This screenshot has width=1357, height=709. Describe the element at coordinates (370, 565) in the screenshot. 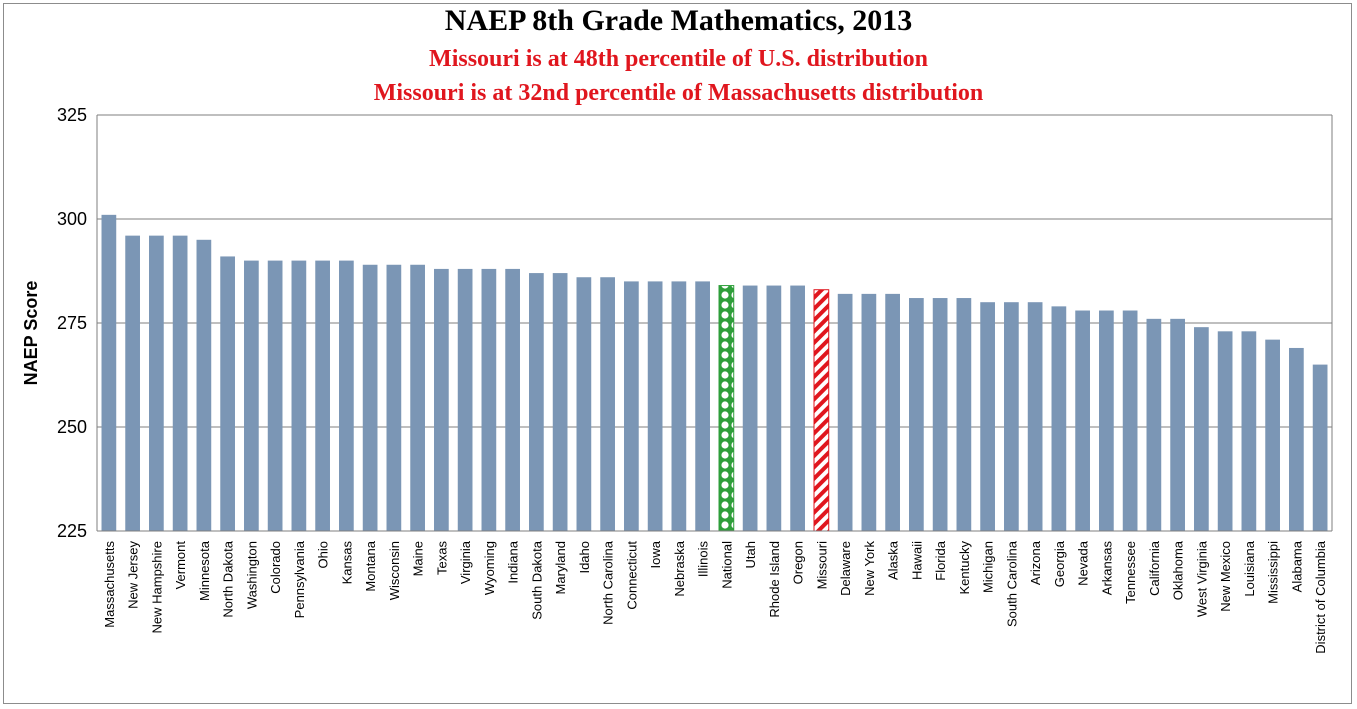

I see `x-tick-montana: Montana` at that location.